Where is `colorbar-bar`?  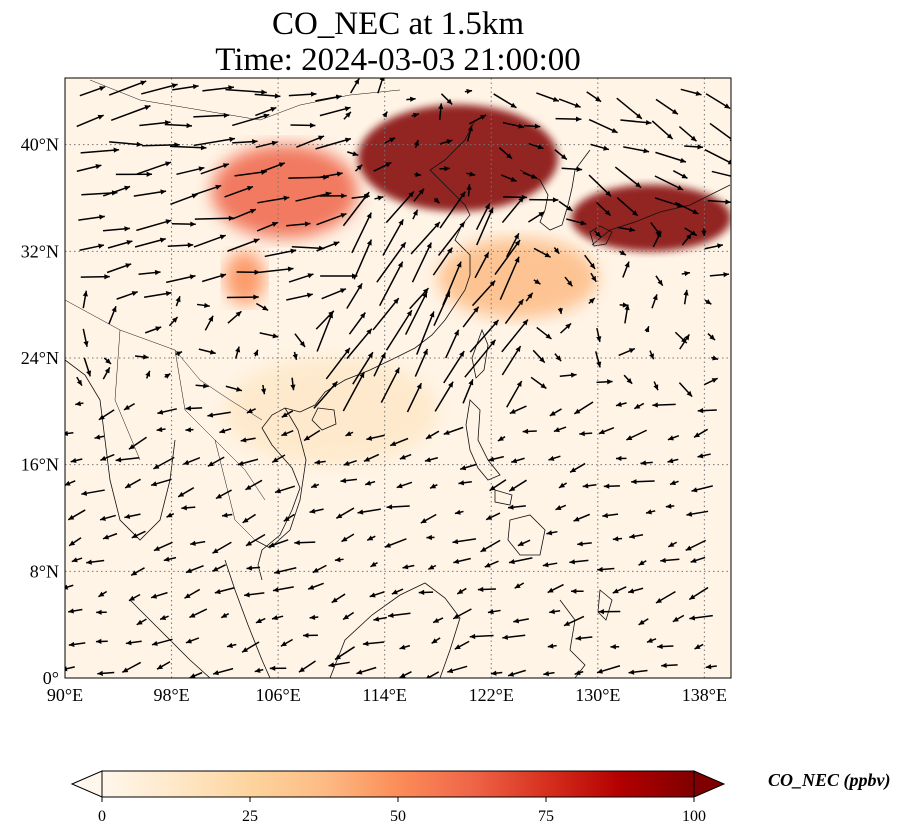 colorbar-bar is located at coordinates (398, 784).